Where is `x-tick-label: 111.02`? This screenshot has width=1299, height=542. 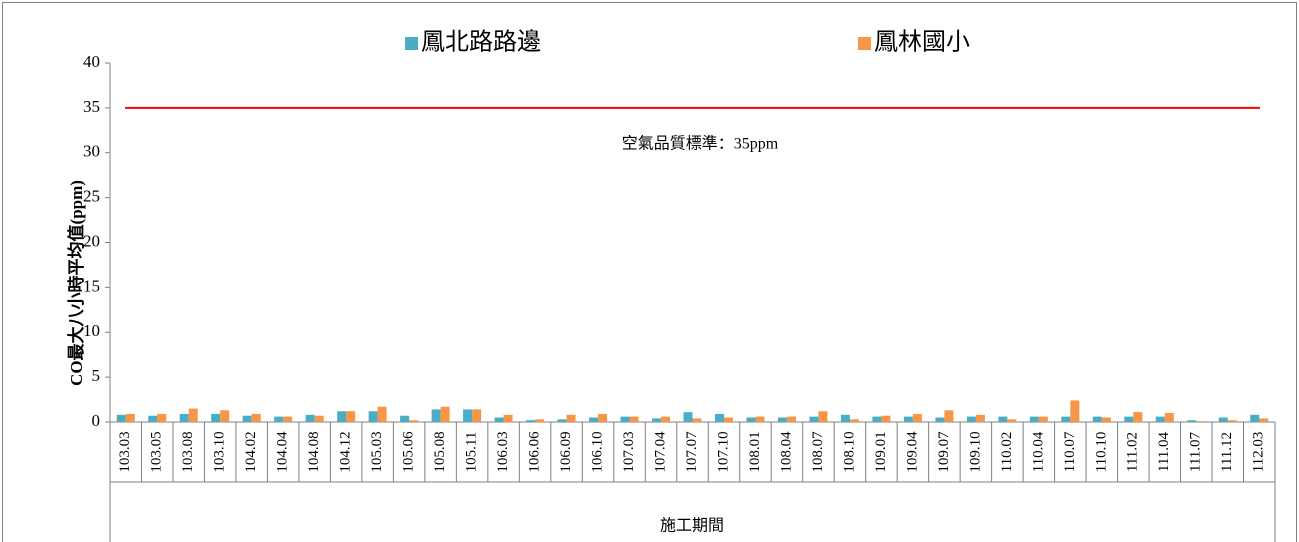
x-tick-label: 111.02 is located at coordinates (1133, 452).